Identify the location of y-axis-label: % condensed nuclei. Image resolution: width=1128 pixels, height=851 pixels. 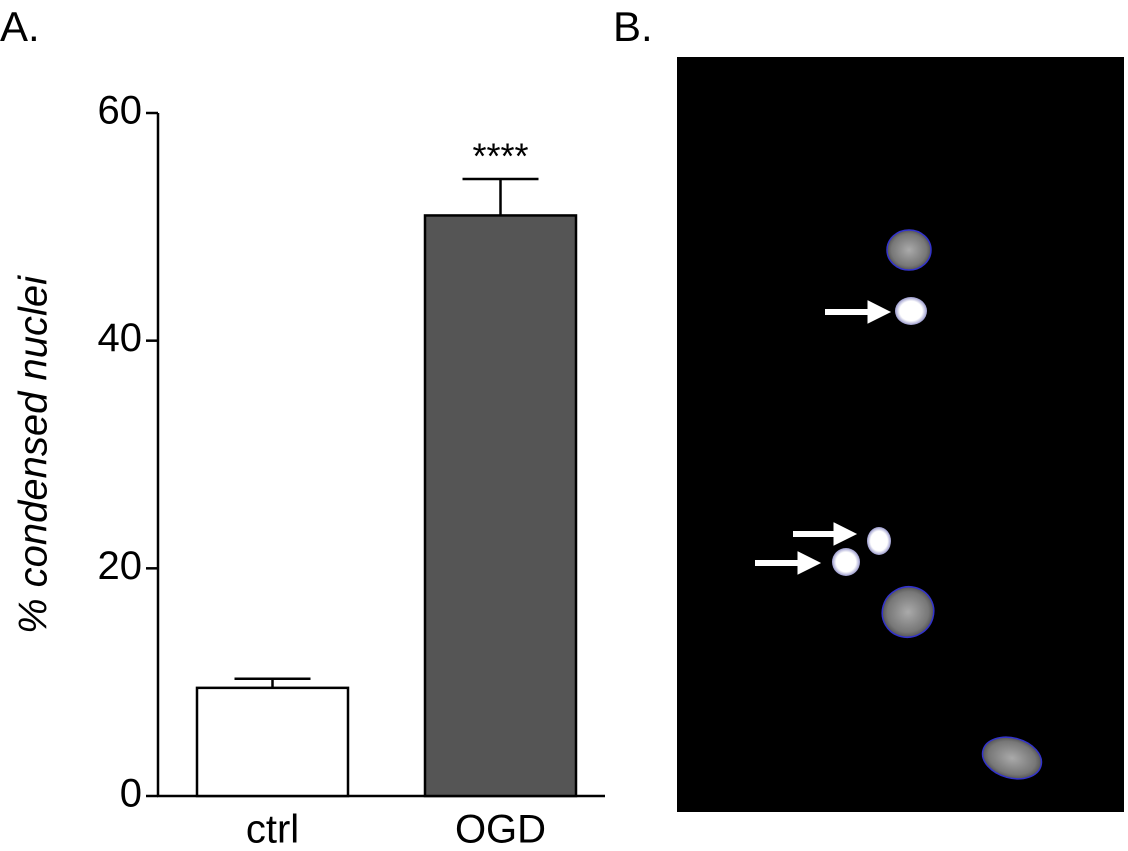
(34, 454).